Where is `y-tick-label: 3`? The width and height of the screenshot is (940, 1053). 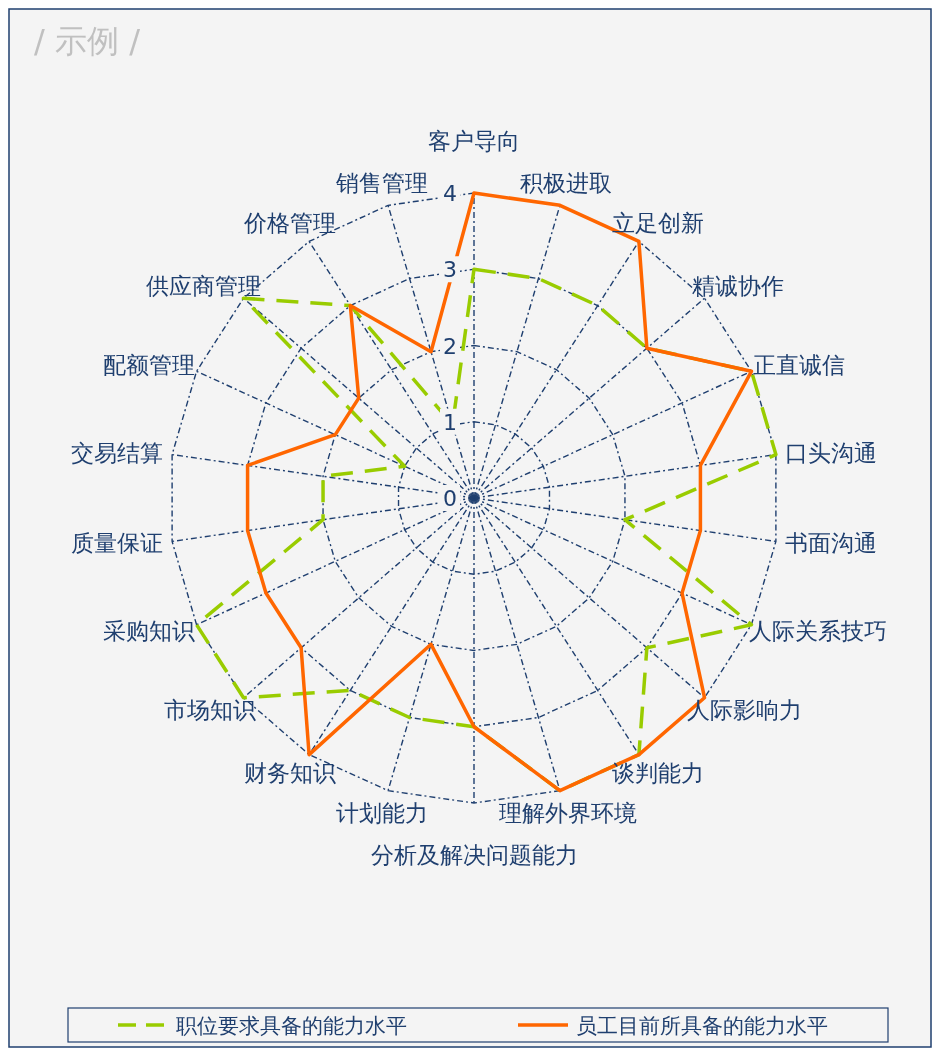
y-tick-label: 3 is located at coordinates (450, 270).